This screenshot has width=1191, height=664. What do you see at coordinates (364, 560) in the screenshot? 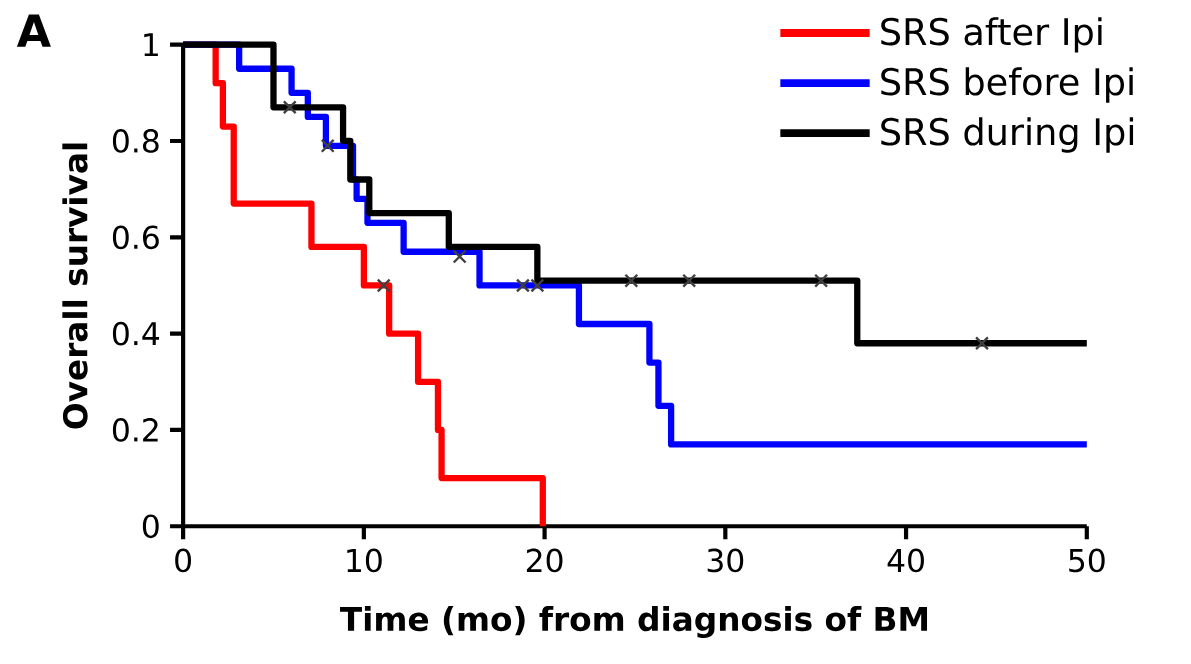
I see `x-tick-label: 10` at bounding box center [364, 560].